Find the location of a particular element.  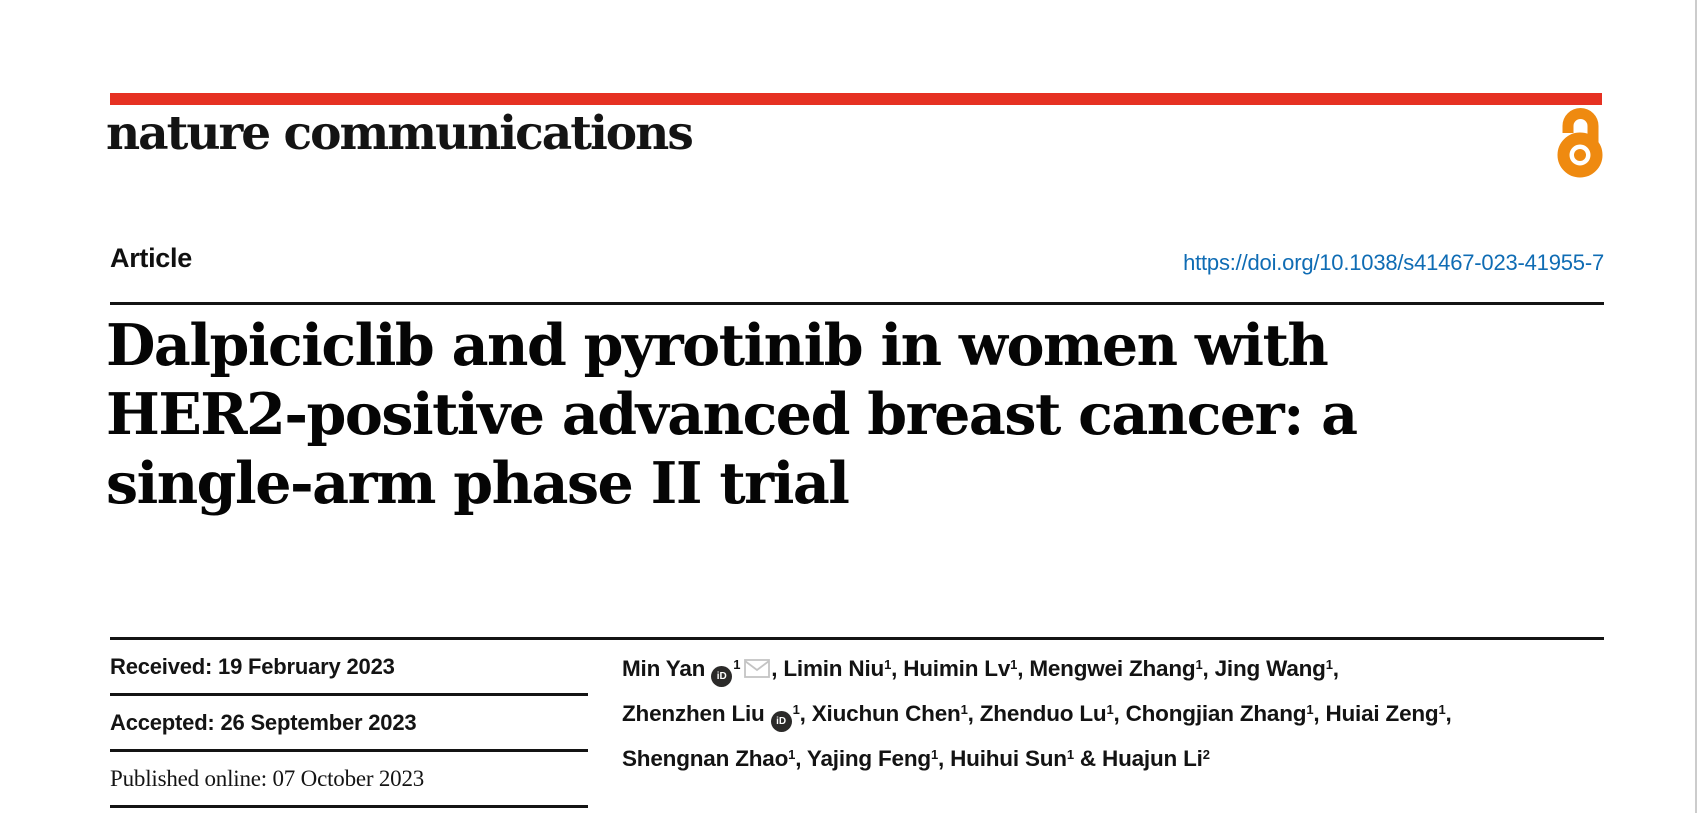

open-access-icon is located at coordinates (1580, 143).